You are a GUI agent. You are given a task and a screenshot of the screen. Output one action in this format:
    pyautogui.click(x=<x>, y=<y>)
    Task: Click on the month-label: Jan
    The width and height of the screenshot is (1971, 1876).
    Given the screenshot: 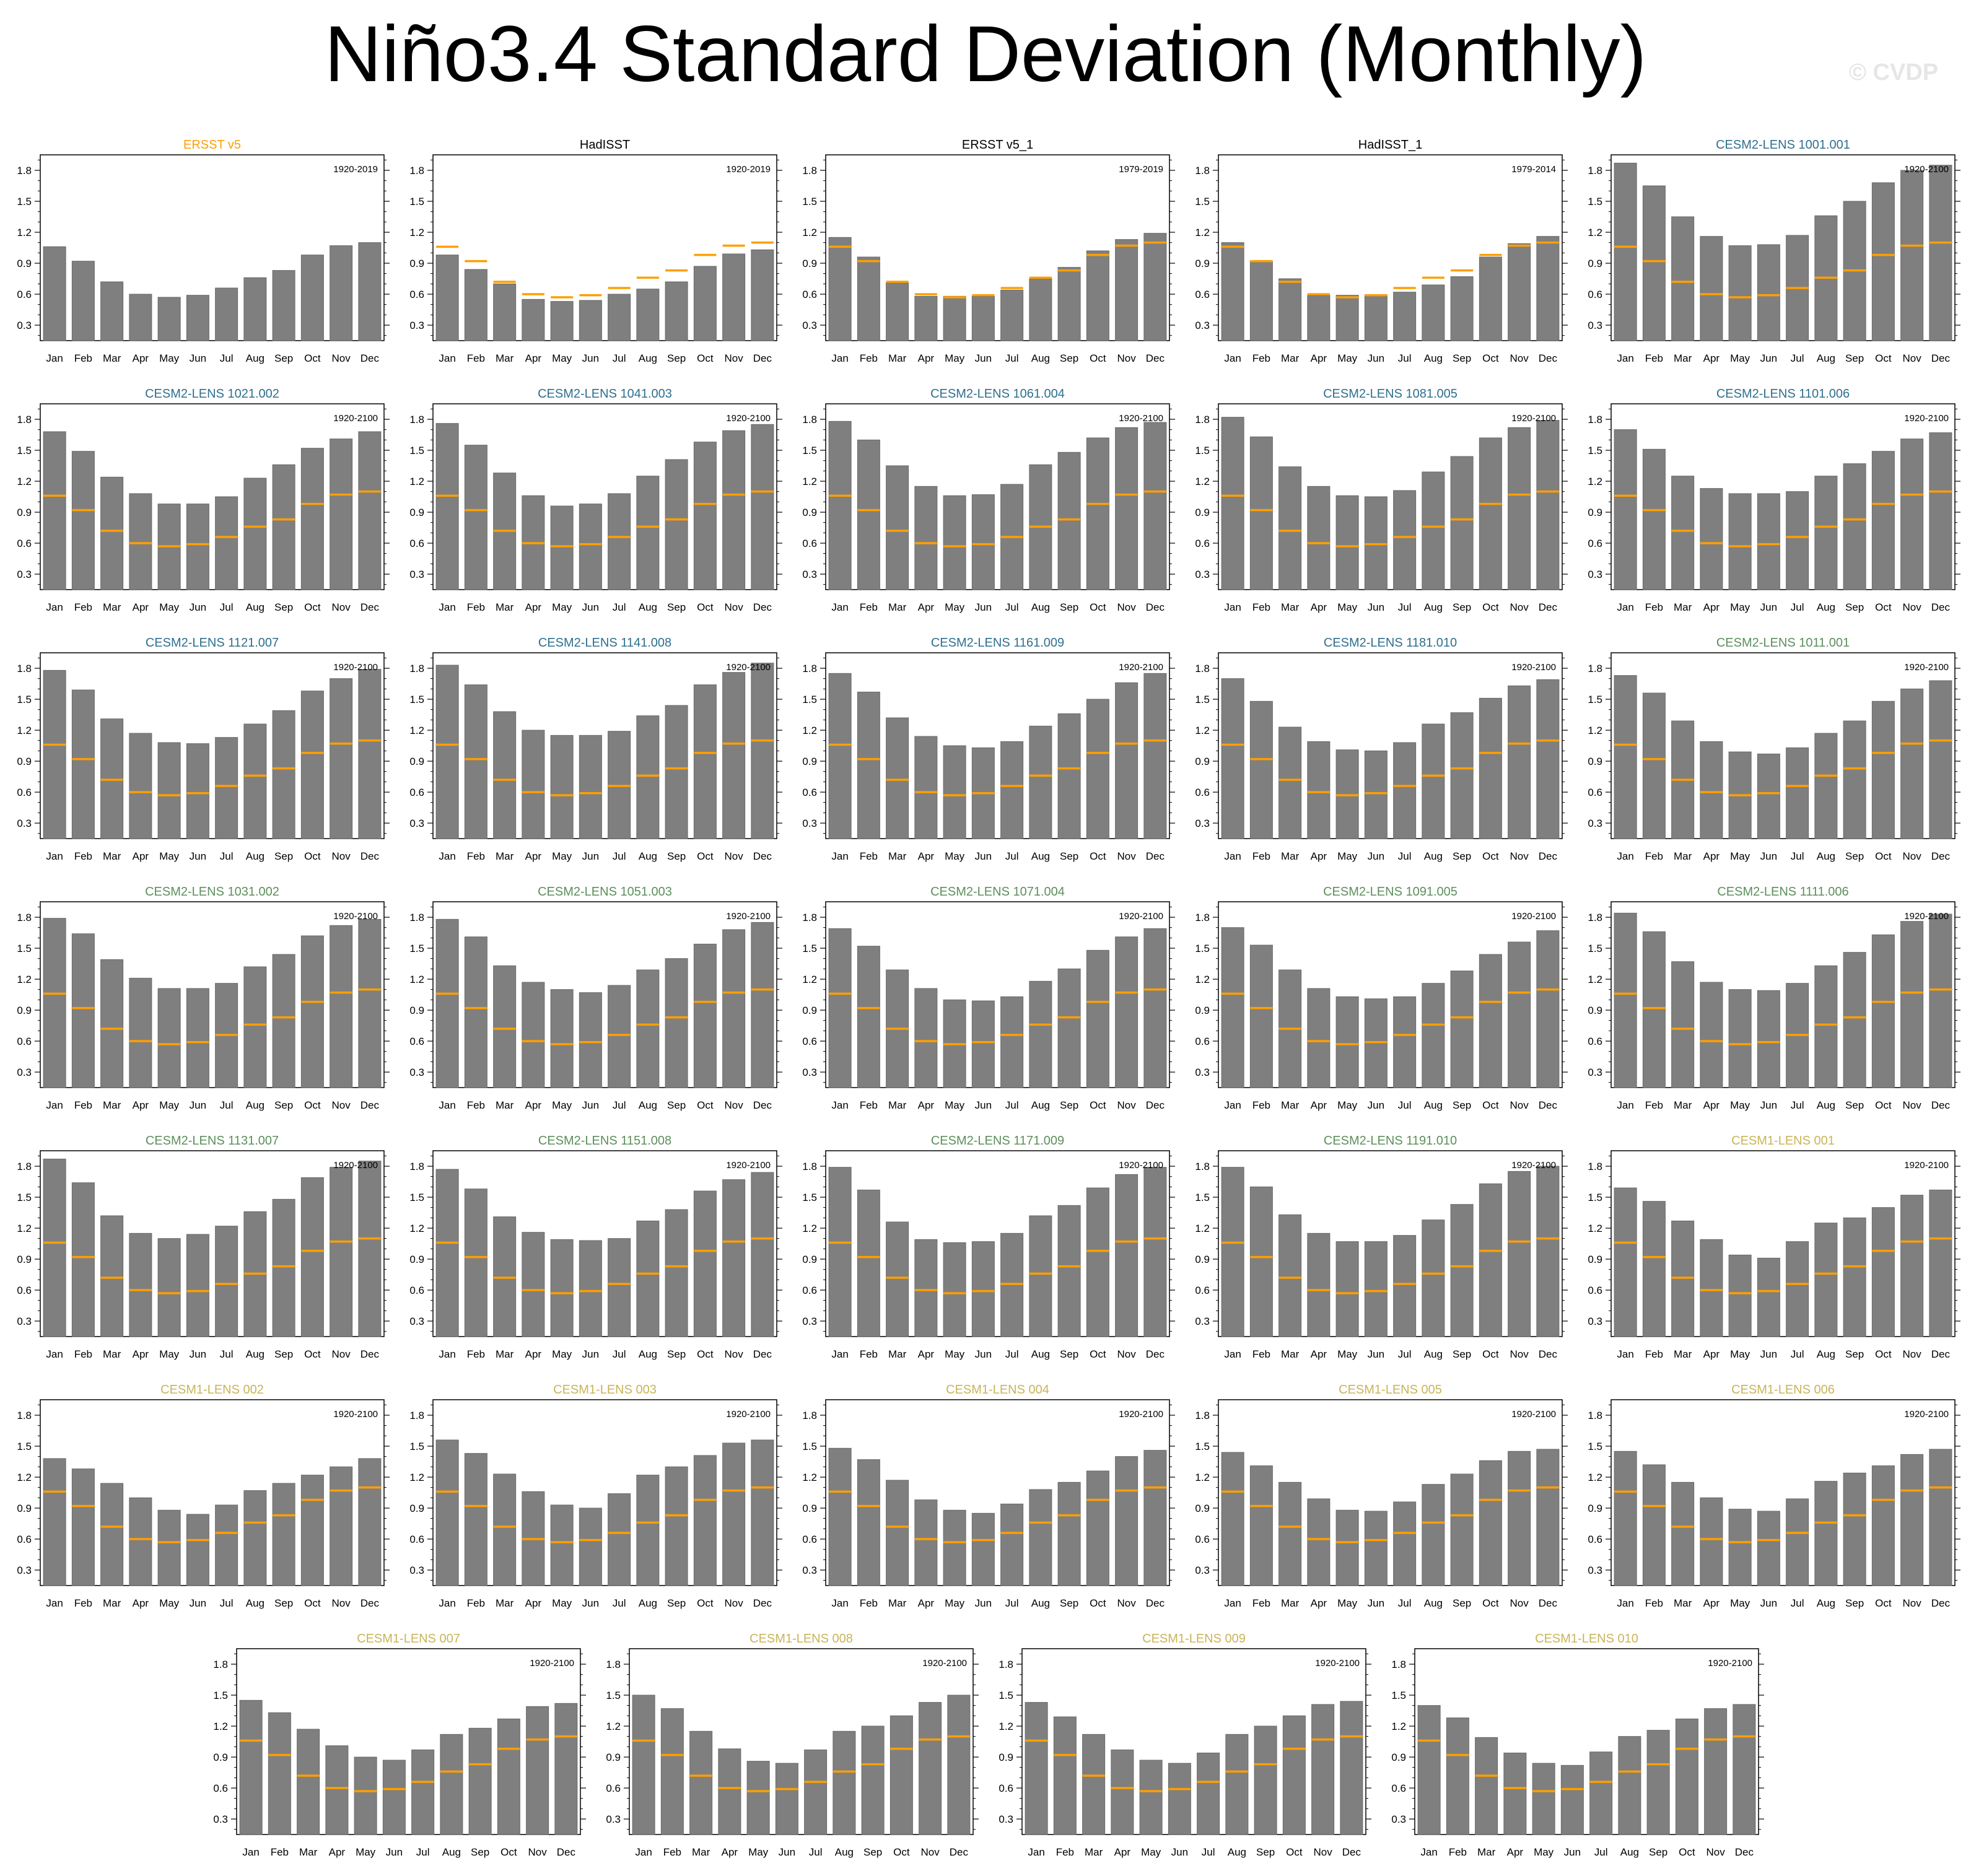 What is the action you would take?
    pyautogui.click(x=840, y=358)
    